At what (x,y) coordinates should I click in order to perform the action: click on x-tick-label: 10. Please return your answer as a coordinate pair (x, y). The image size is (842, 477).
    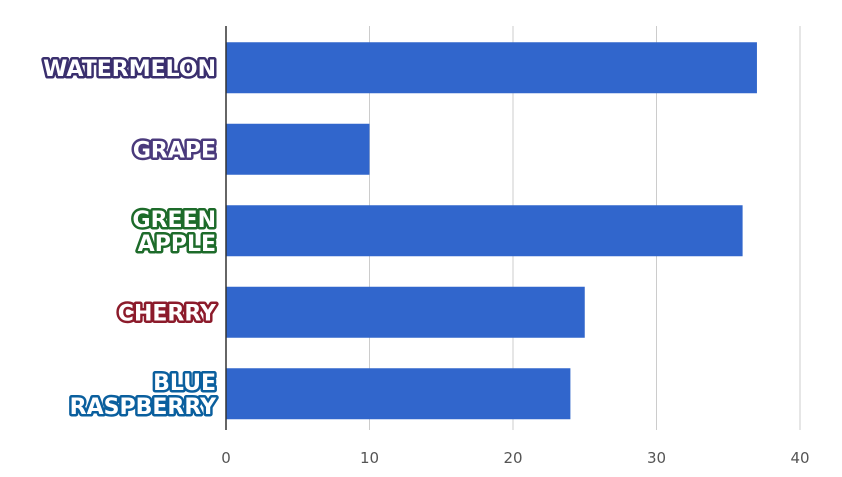
    Looking at the image, I should click on (369, 458).